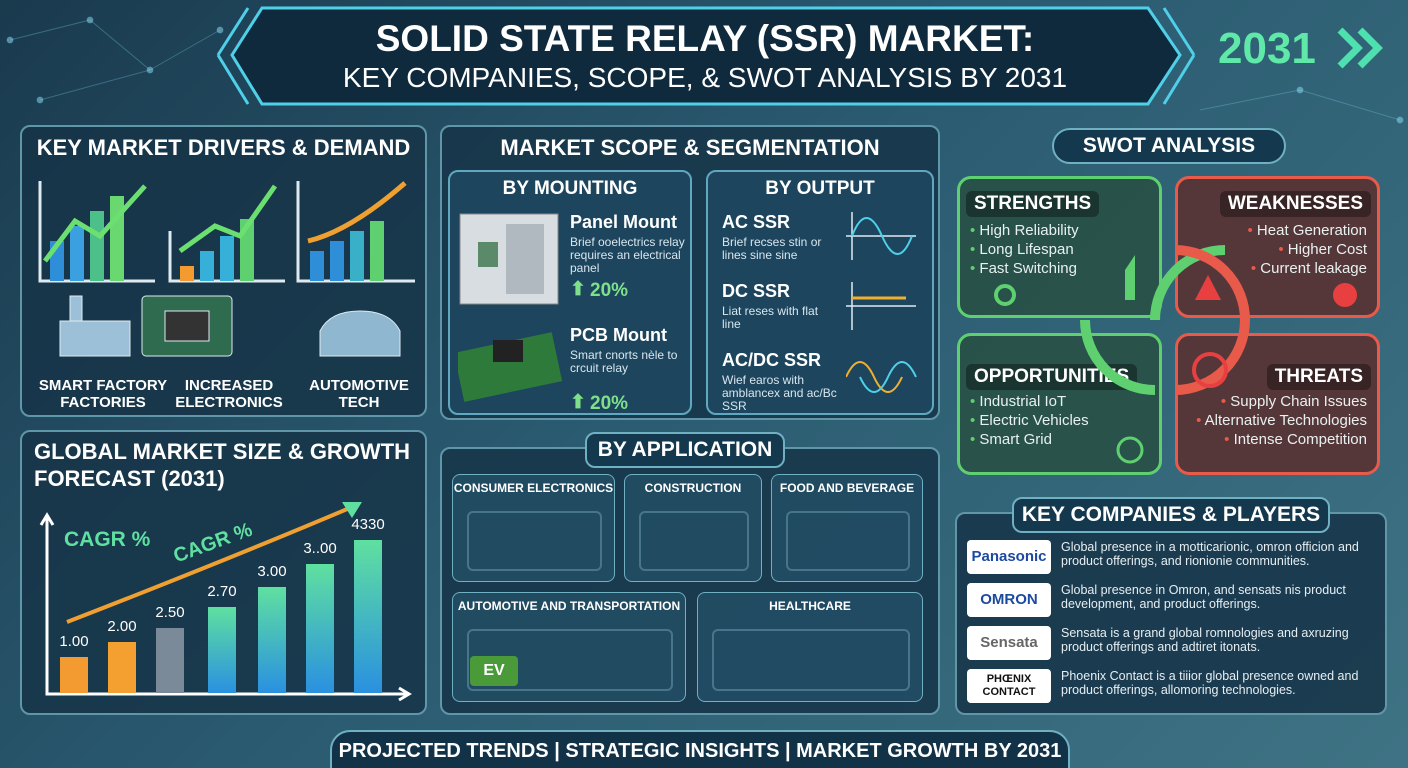  I want to click on mount-name: Panel Mount, so click(623, 222).